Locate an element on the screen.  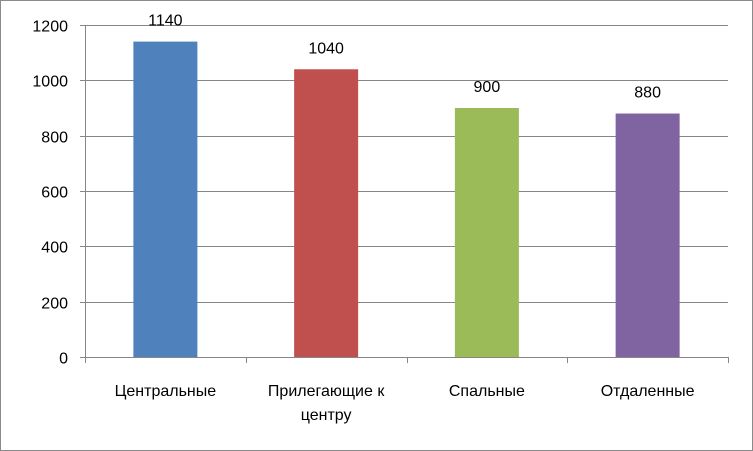
y-tick-label: 400 is located at coordinates (54, 248).